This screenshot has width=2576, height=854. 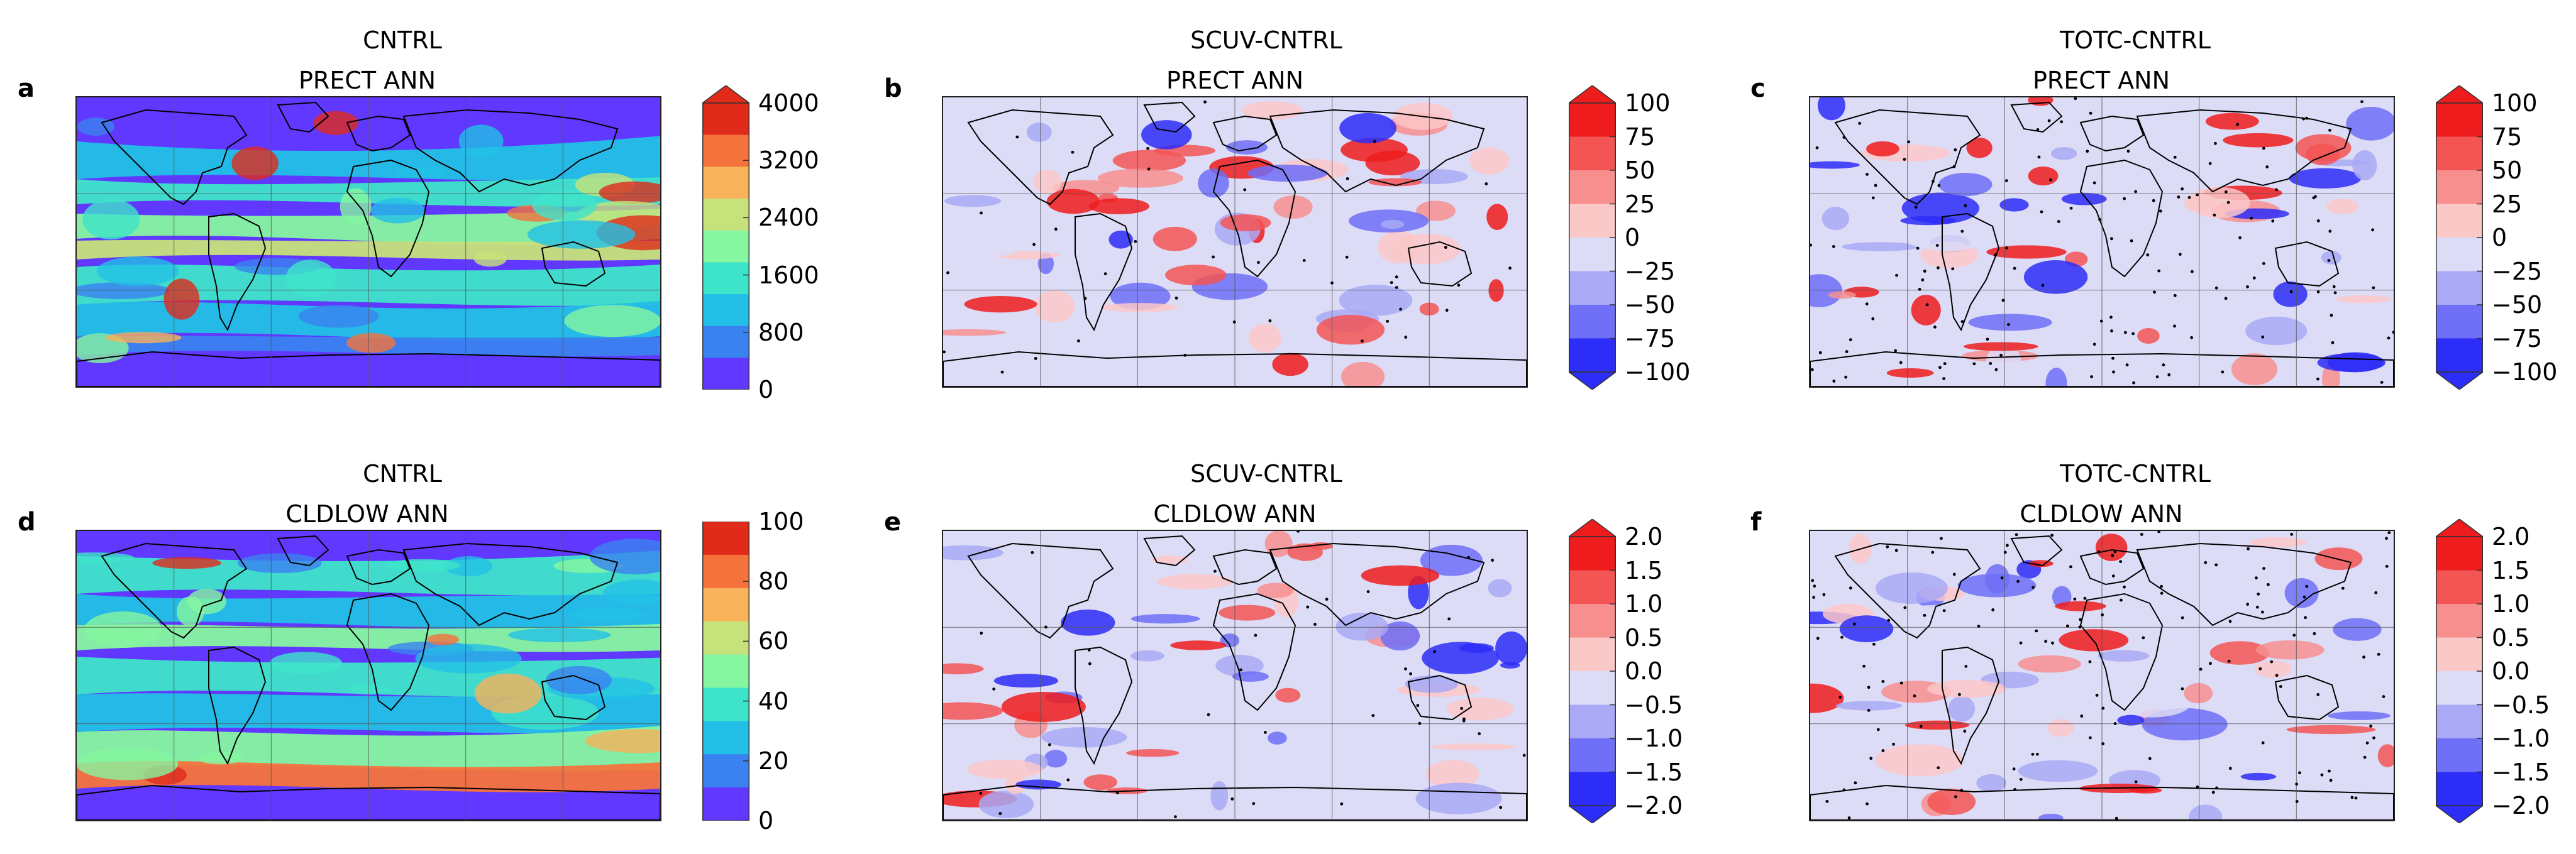 I want to click on colorbar-tick-label: −2.0, so click(x=1654, y=805).